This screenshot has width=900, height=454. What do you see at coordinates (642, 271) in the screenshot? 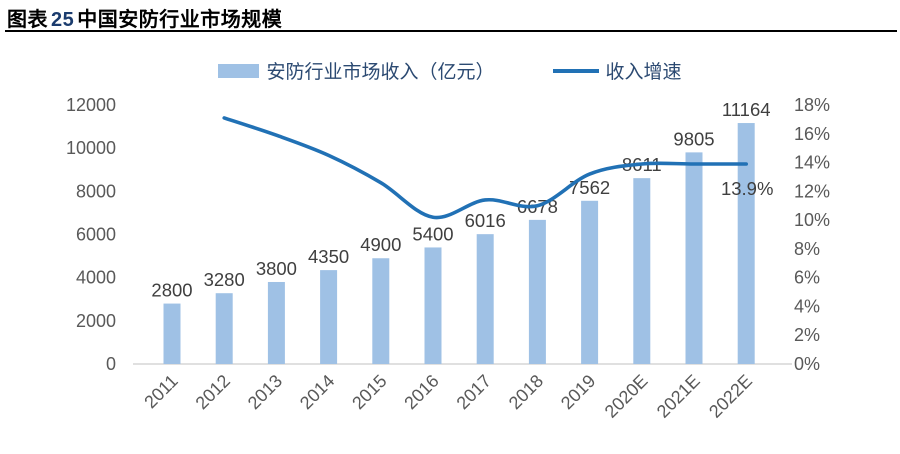
I see `bar-2020E` at bounding box center [642, 271].